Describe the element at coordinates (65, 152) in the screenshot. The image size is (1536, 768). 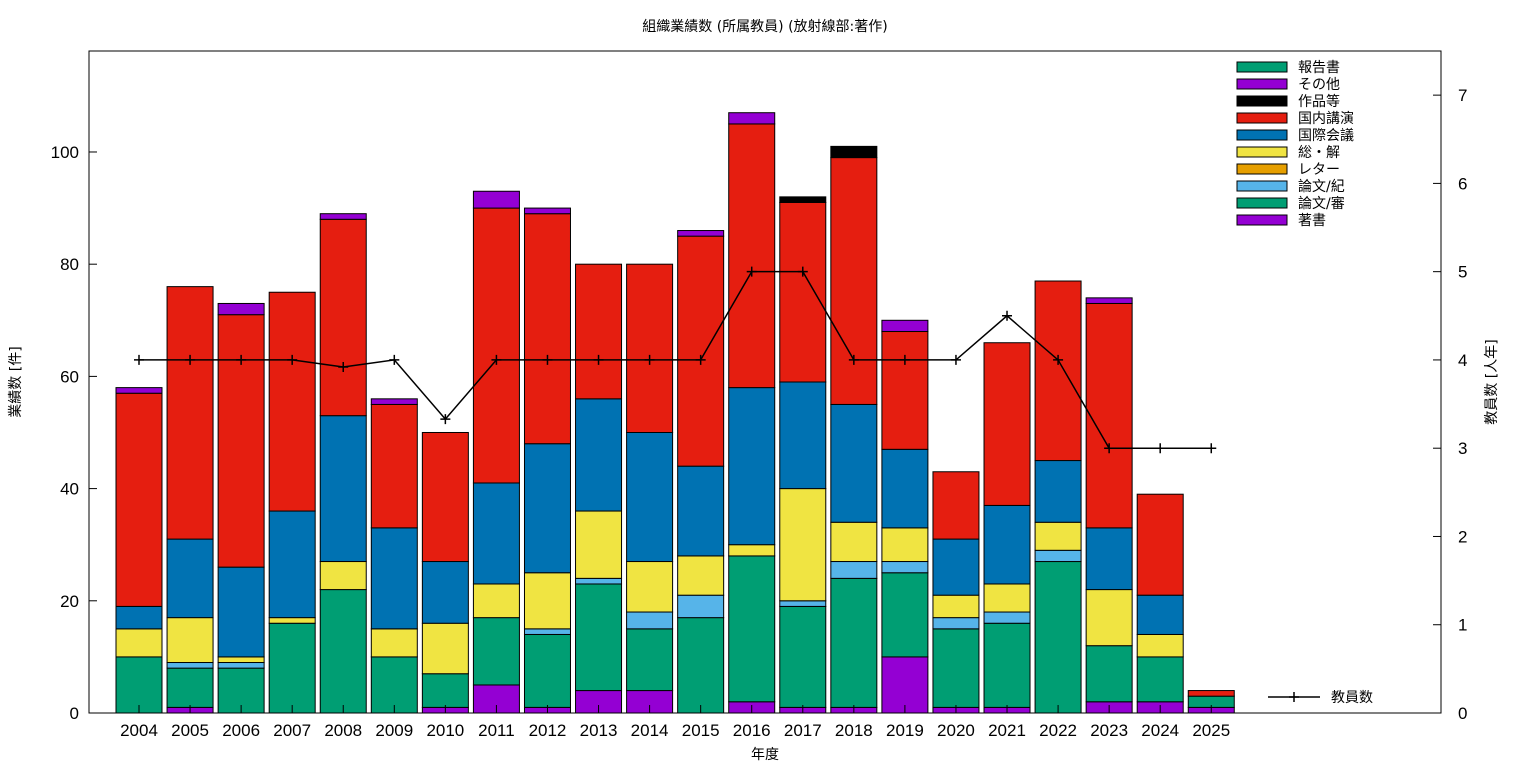
I see `y-tick-label: 100` at that location.